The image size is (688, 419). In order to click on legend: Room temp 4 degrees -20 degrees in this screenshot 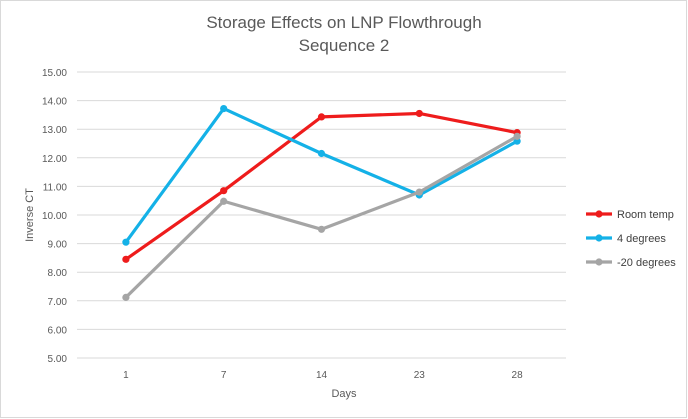, I will do `click(631, 239)`.